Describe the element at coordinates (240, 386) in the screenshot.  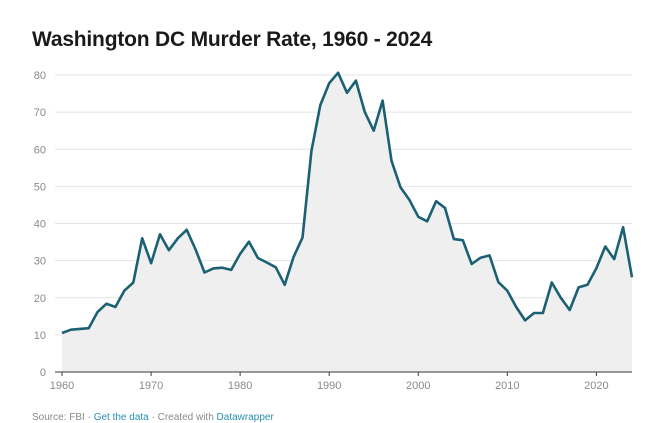
I see `x-tick-label: 1980` at that location.